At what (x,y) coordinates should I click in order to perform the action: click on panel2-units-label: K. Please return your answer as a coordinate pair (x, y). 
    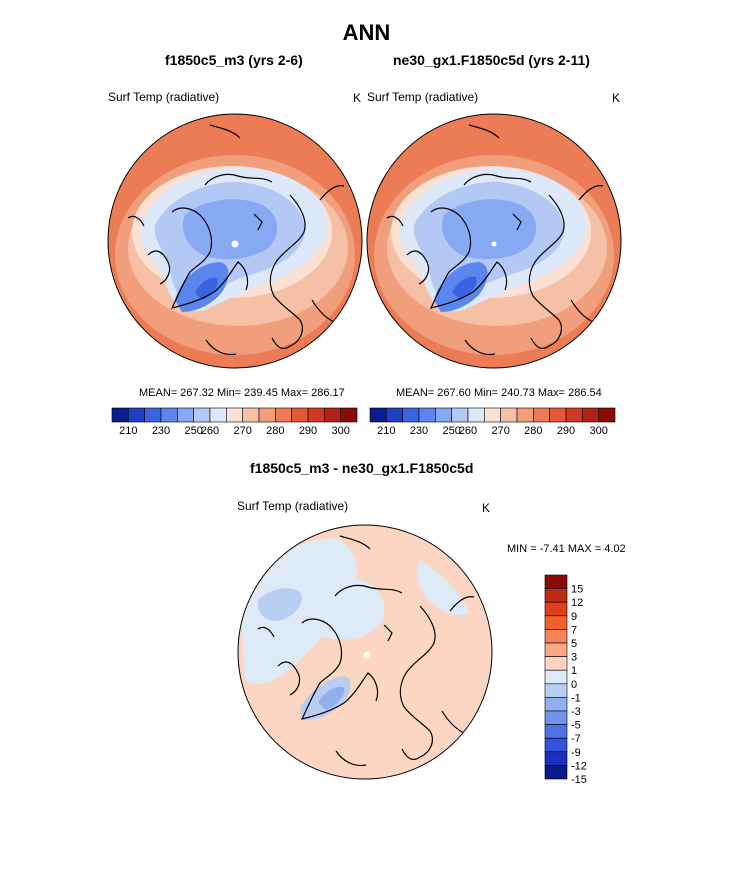
    Looking at the image, I should click on (616, 98).